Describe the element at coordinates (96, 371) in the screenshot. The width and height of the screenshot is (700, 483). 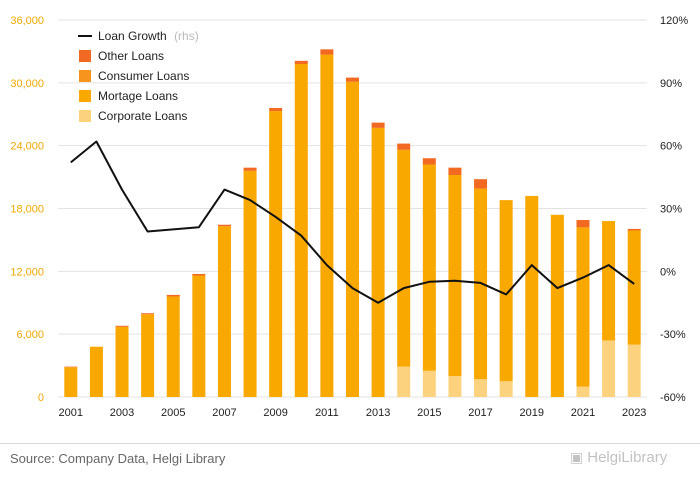
I see `bar-mortage-loans-2002` at that location.